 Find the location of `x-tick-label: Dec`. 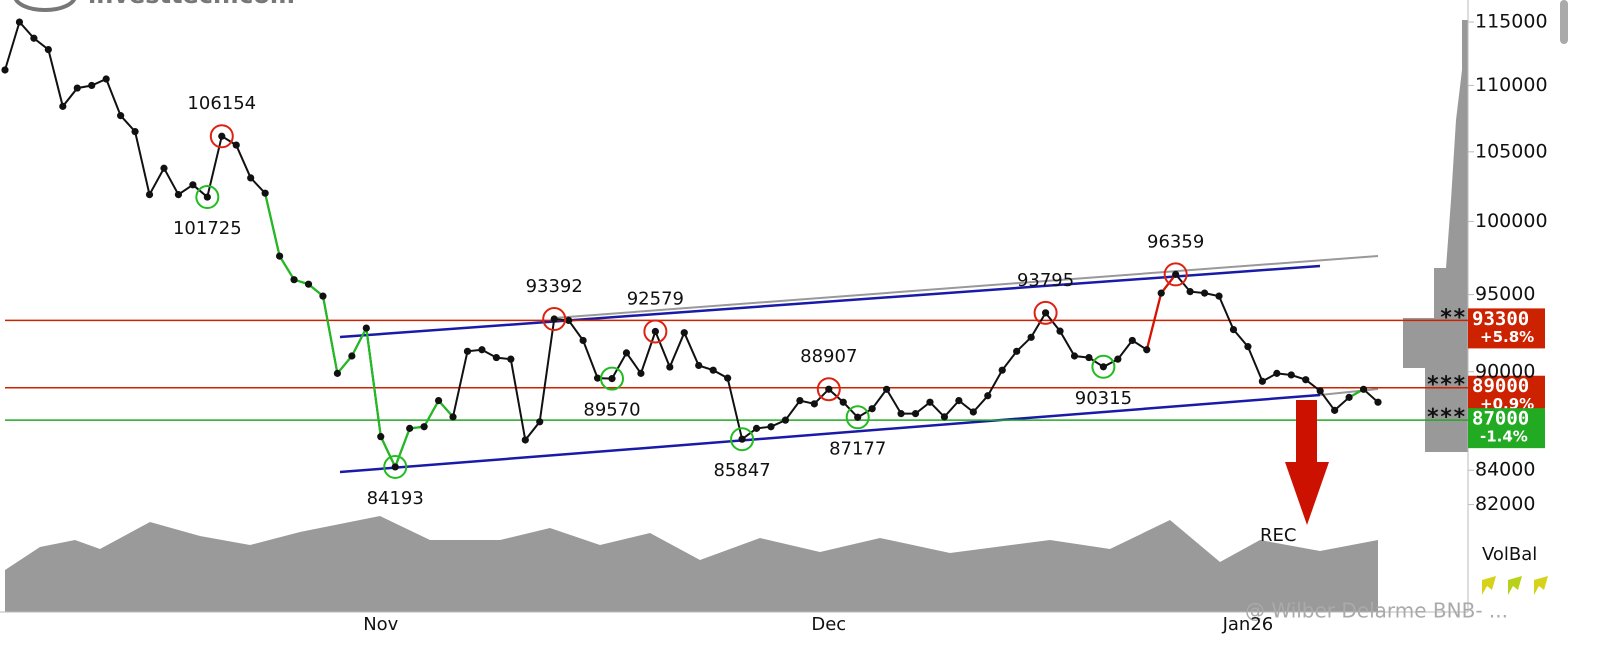

x-tick-label: Dec is located at coordinates (828, 624).